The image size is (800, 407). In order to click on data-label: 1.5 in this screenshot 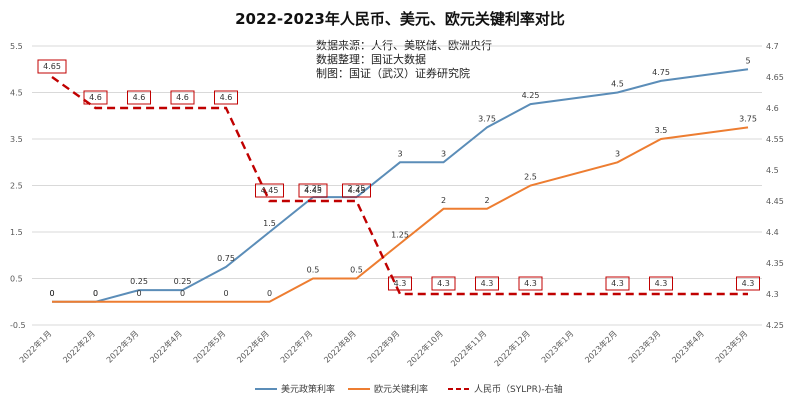, I will do `click(269, 223)`.